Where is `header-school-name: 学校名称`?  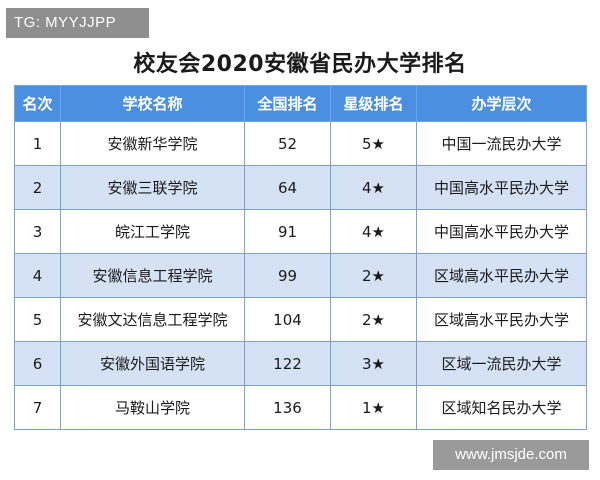
header-school-name: 学校名称 is located at coordinates (152, 103).